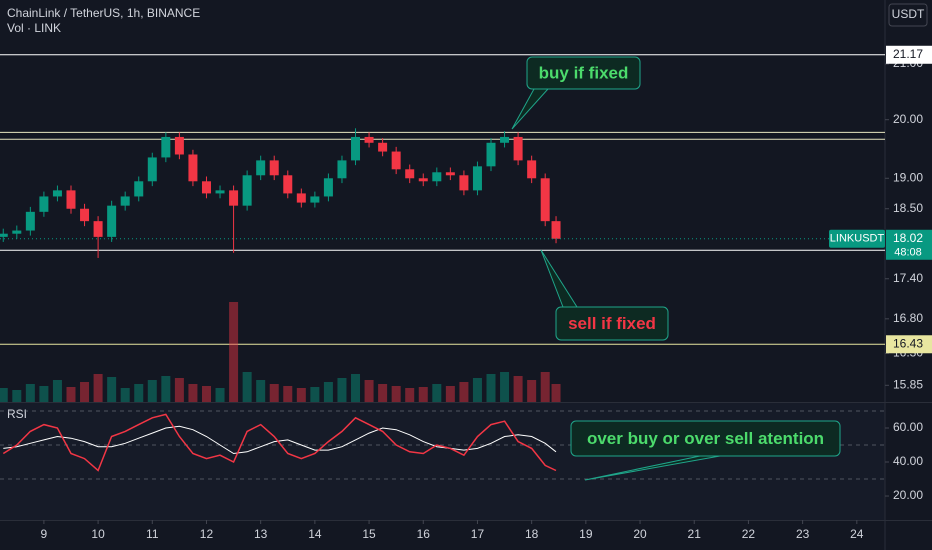 The height and width of the screenshot is (550, 932). What do you see at coordinates (424, 534) in the screenshot?
I see `x-tick-label: 16` at bounding box center [424, 534].